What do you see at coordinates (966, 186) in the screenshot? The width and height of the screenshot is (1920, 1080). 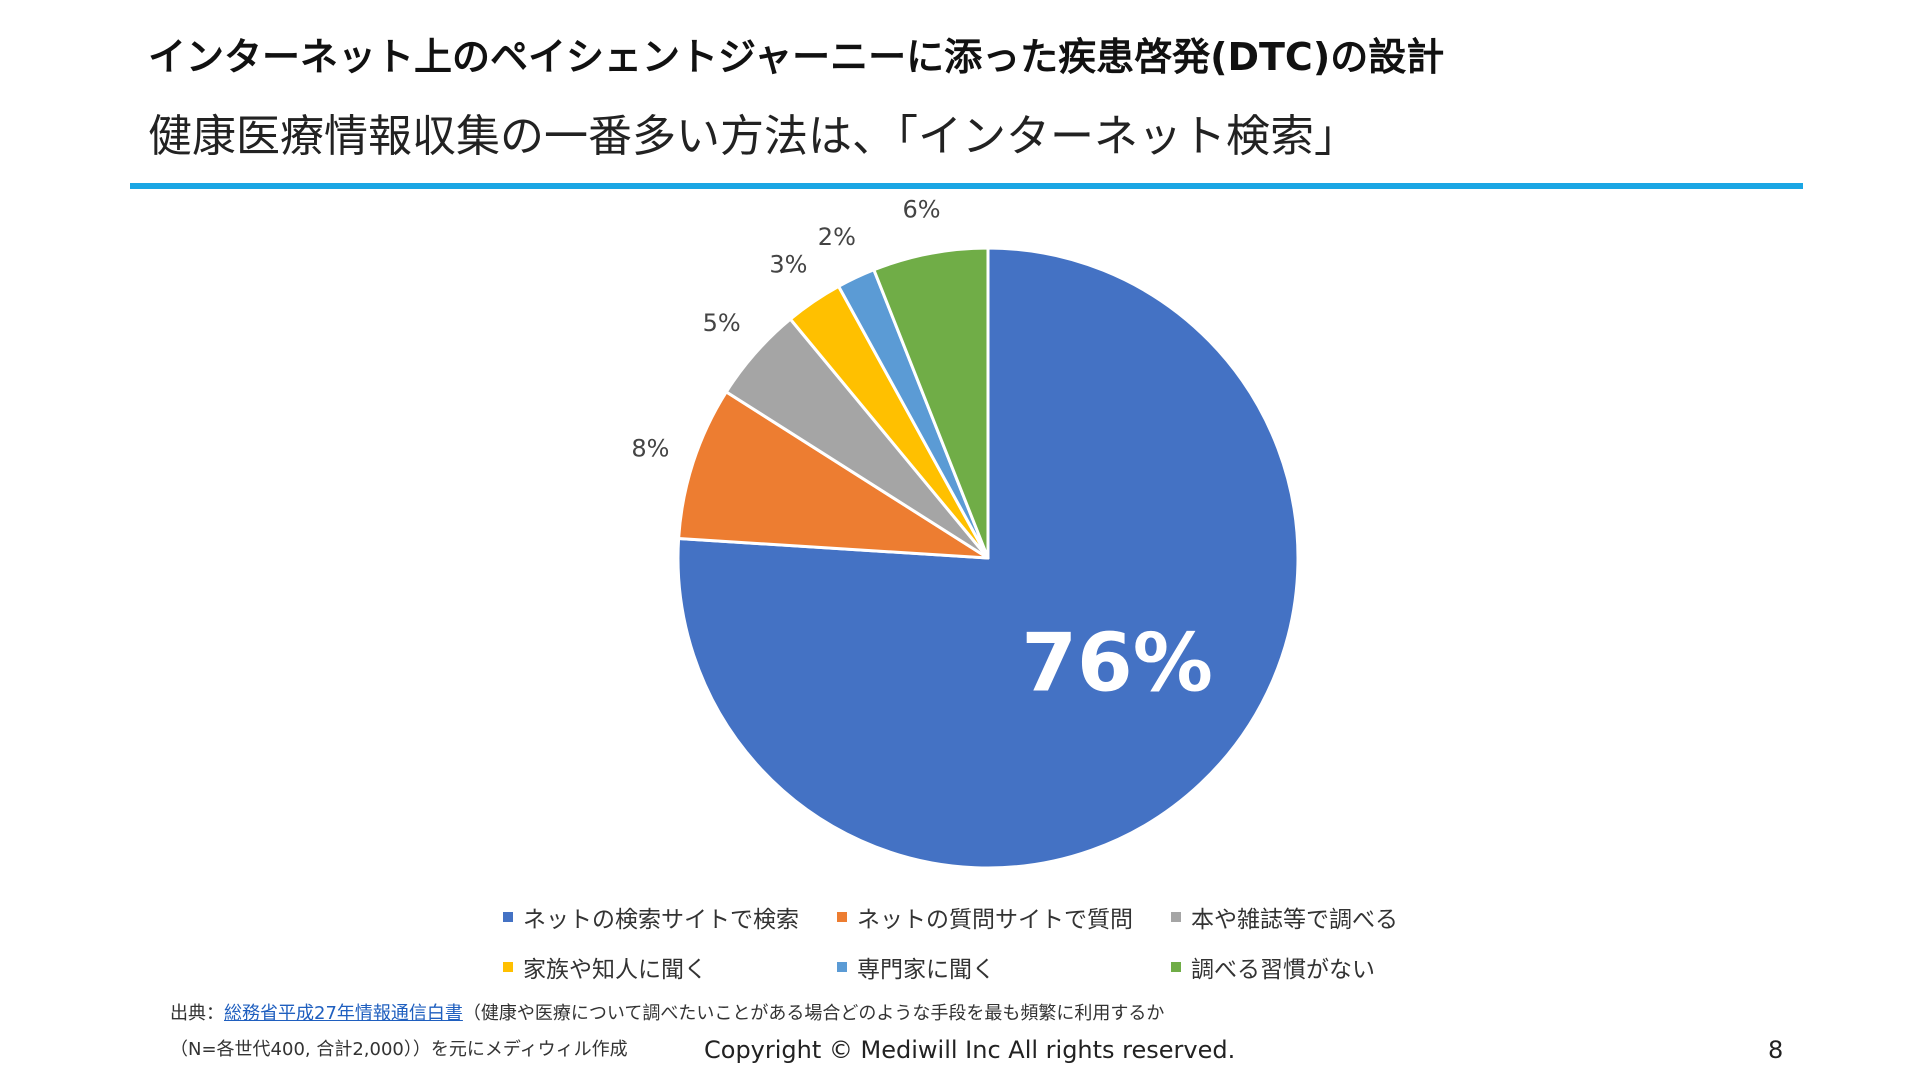 I see `title-divider` at bounding box center [966, 186].